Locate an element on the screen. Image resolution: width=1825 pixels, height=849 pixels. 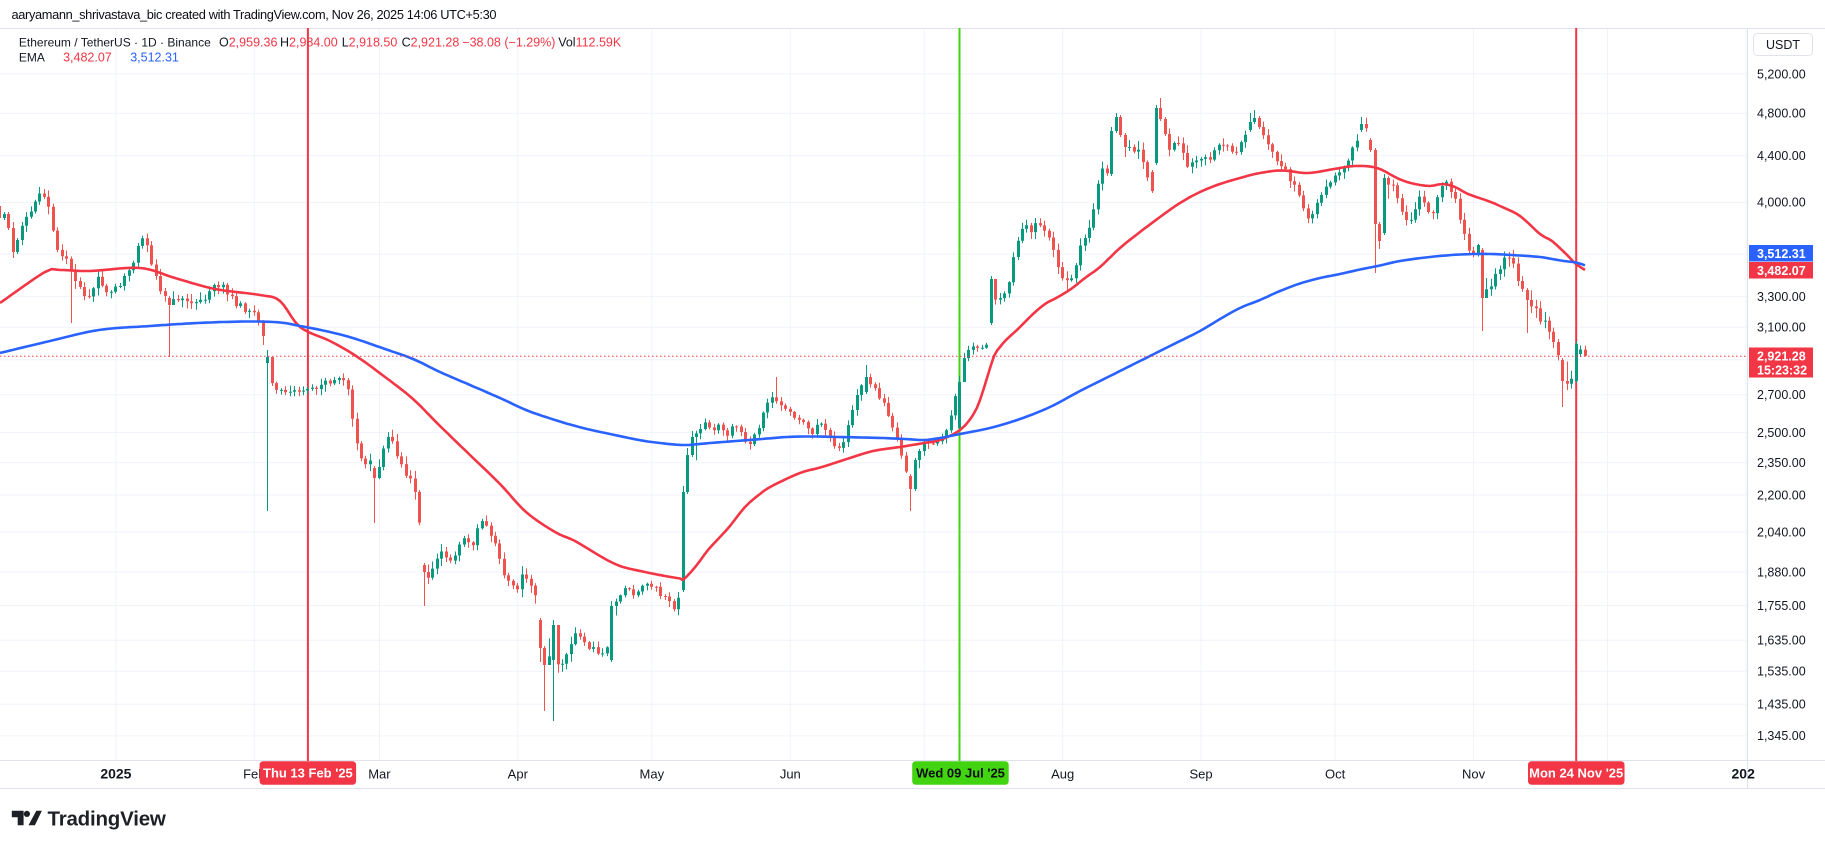
svg-text: 3,100.00 is located at coordinates (1781, 328).